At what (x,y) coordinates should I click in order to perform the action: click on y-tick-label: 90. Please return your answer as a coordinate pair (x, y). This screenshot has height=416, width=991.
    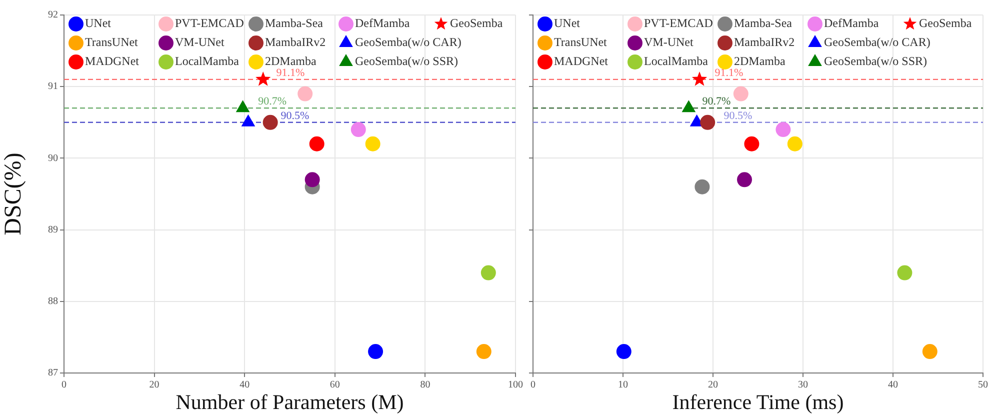
    Looking at the image, I should click on (53, 158).